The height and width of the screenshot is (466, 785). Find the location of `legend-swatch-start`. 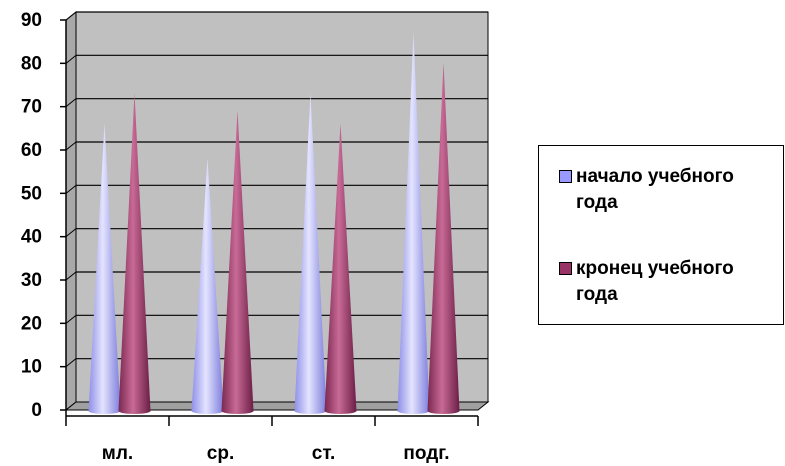

legend-swatch-start is located at coordinates (565, 176).